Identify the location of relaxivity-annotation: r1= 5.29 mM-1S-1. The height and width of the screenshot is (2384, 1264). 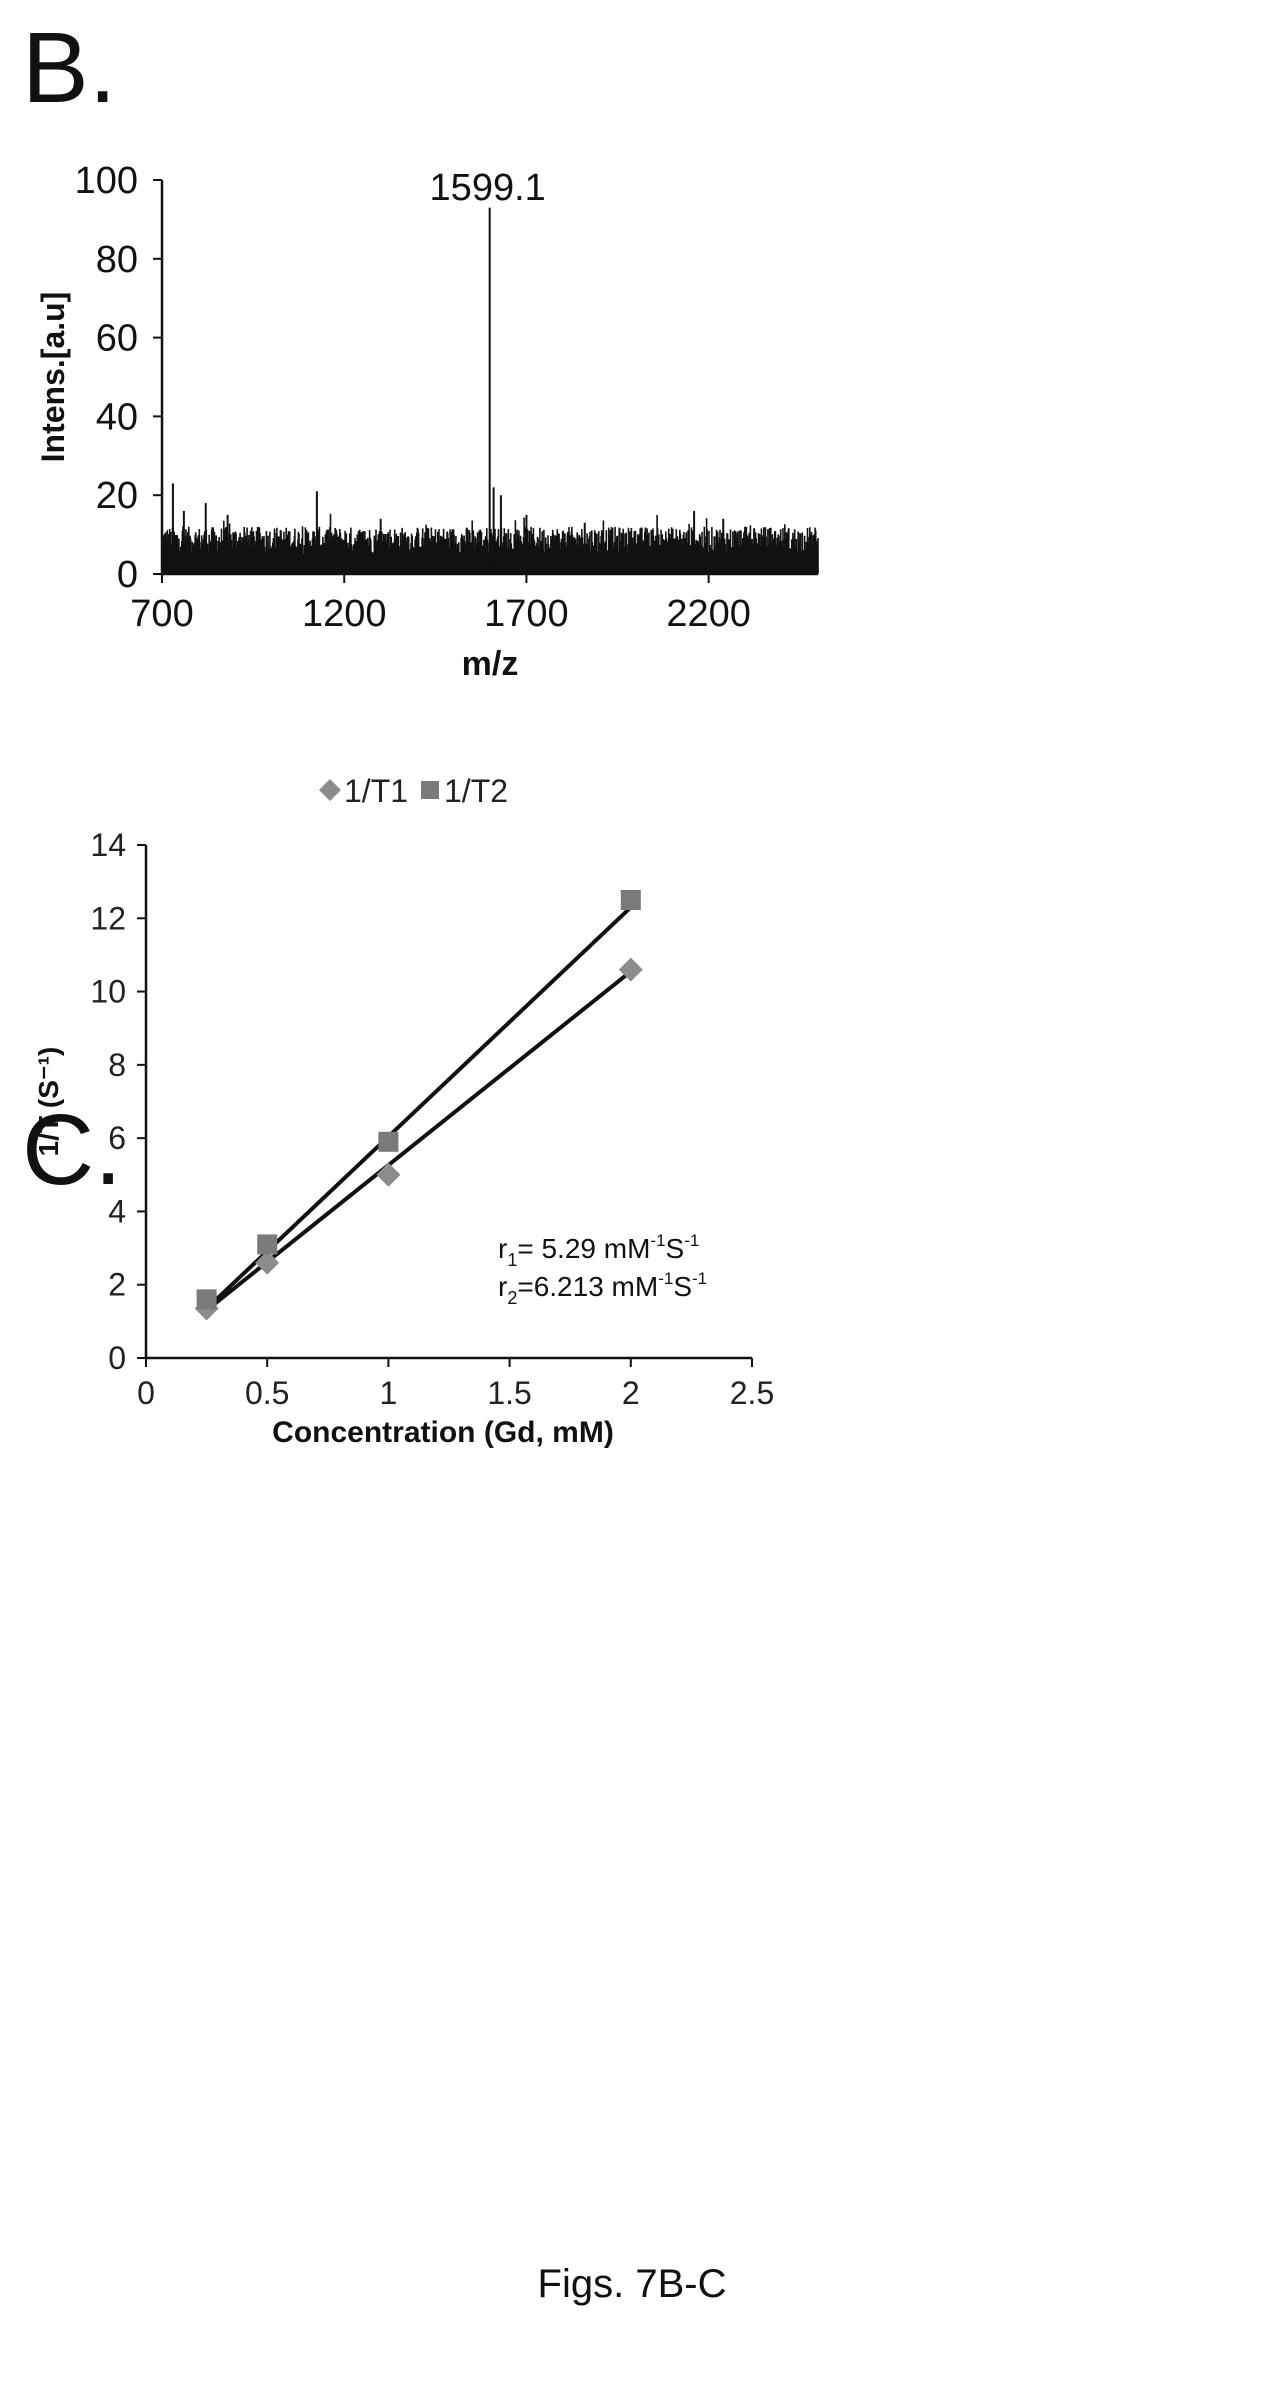
(598, 1250).